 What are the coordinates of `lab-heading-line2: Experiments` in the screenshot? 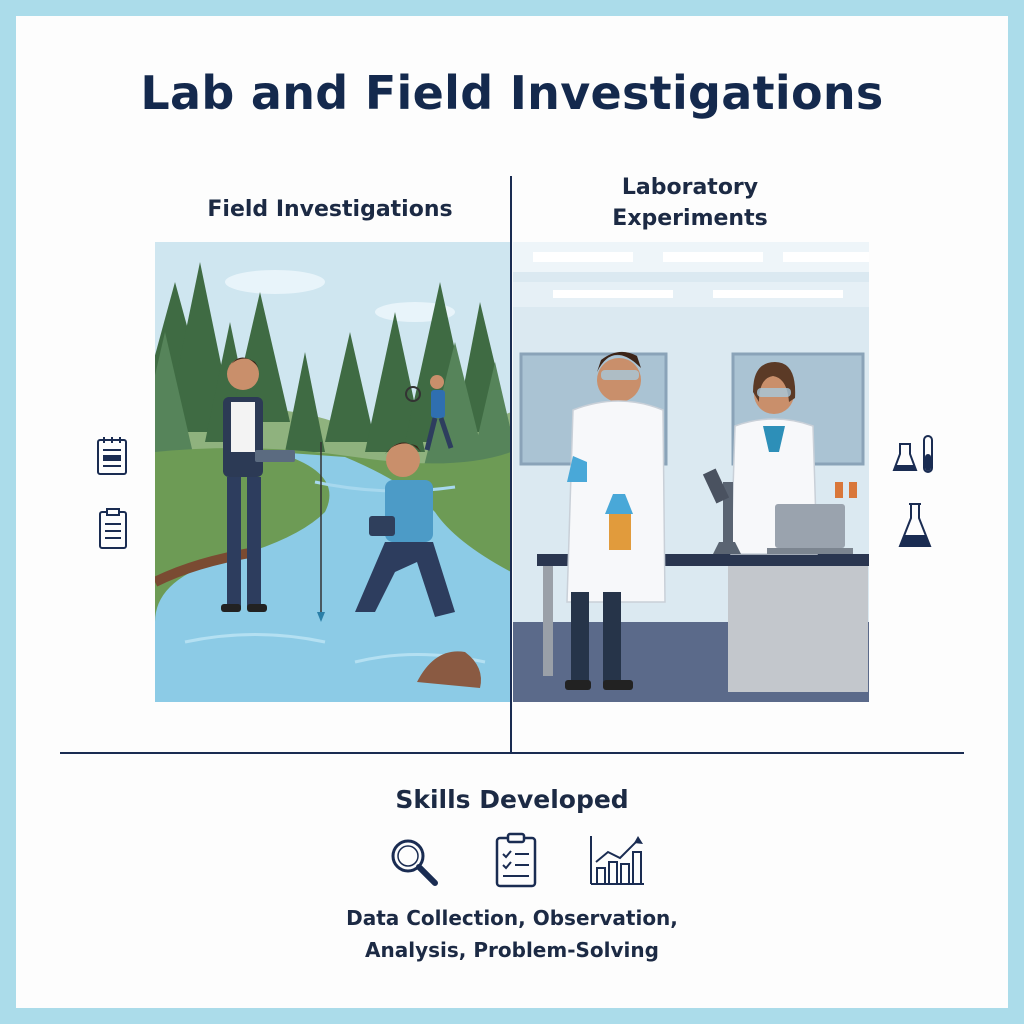 It's located at (690, 218).